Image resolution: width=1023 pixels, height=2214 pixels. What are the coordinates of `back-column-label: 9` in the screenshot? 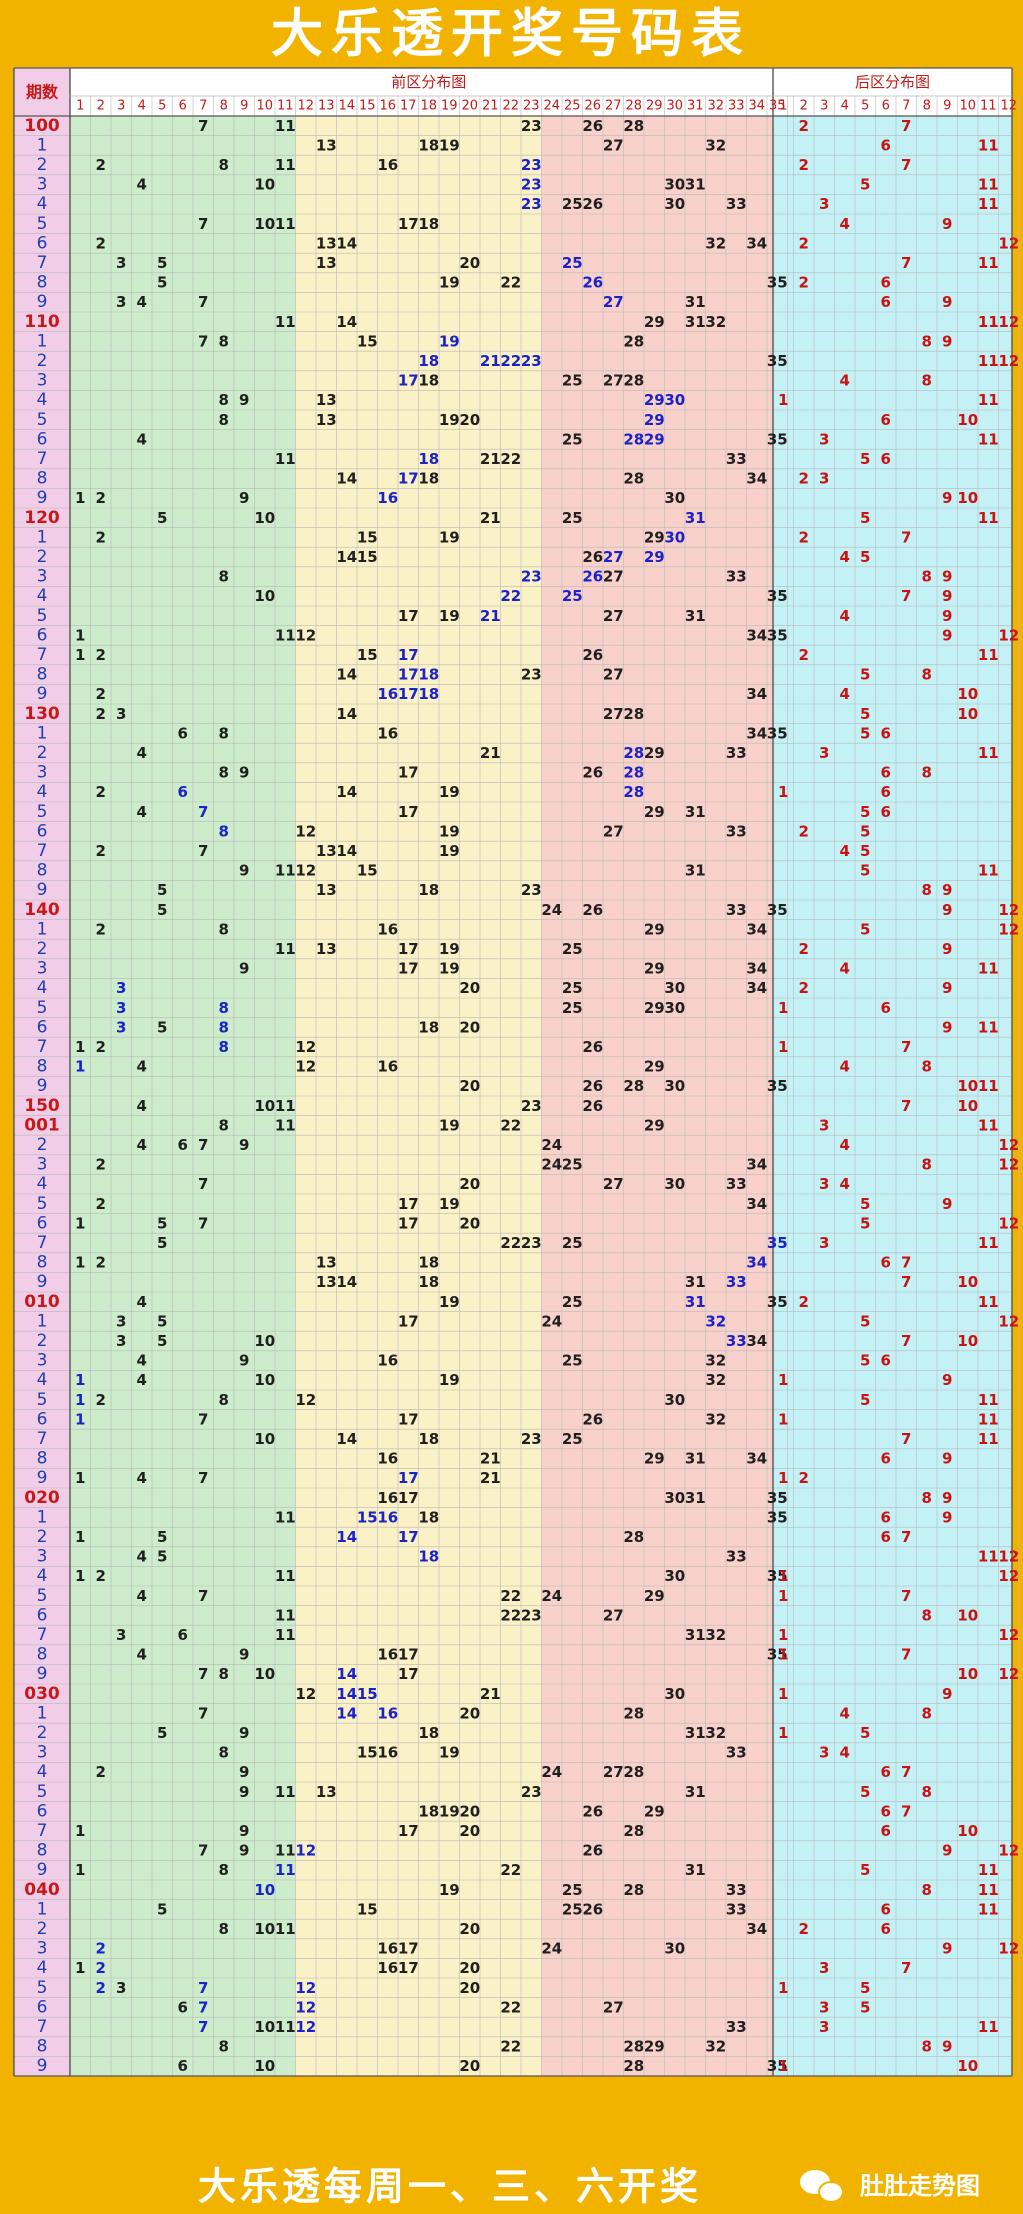 It's located at (947, 106).